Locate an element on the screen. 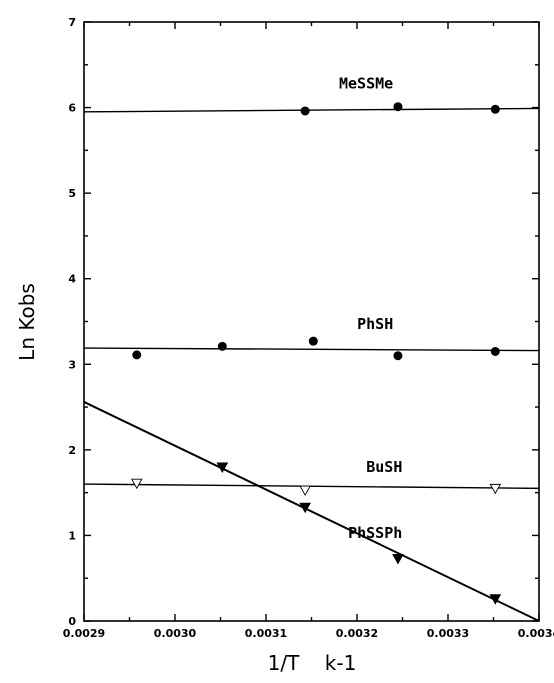 The width and height of the screenshot is (554, 683). series-label-phsh: PhSH is located at coordinates (375, 324).